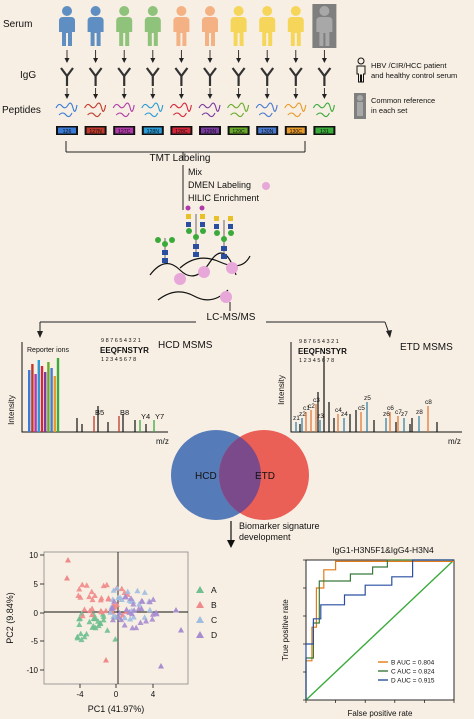  What do you see at coordinates (215, 329) in the screenshot?
I see `lcms-bracket` at bounding box center [215, 329].